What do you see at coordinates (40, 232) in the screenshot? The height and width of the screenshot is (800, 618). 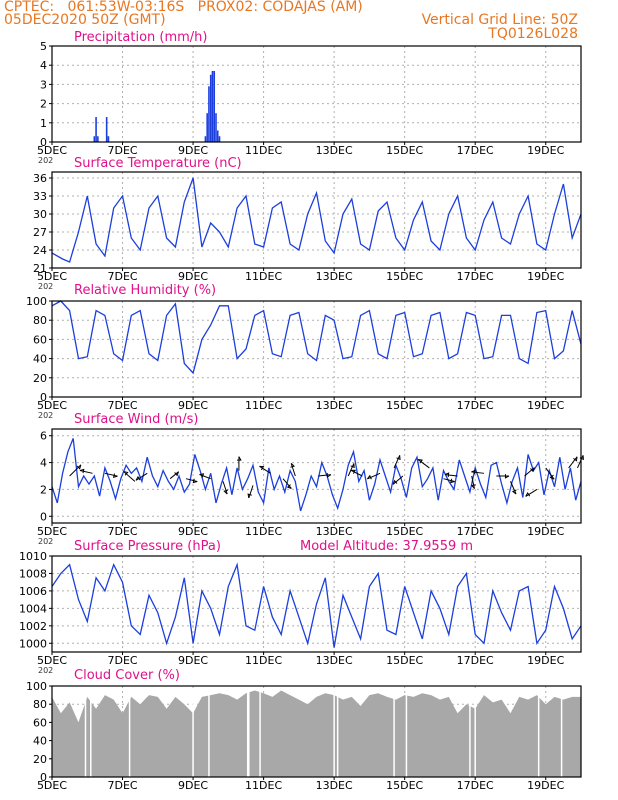 I see `y-tick-label: 27` at bounding box center [40, 232].